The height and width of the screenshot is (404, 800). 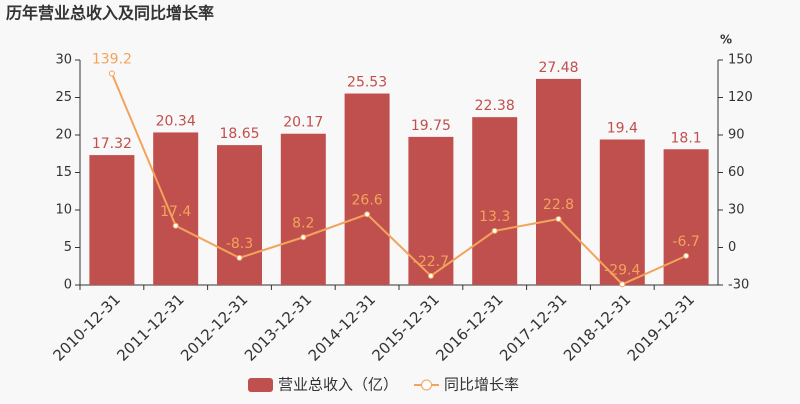 I want to click on chart-title: 历年营业总收入及同比增长率, so click(x=110, y=13).